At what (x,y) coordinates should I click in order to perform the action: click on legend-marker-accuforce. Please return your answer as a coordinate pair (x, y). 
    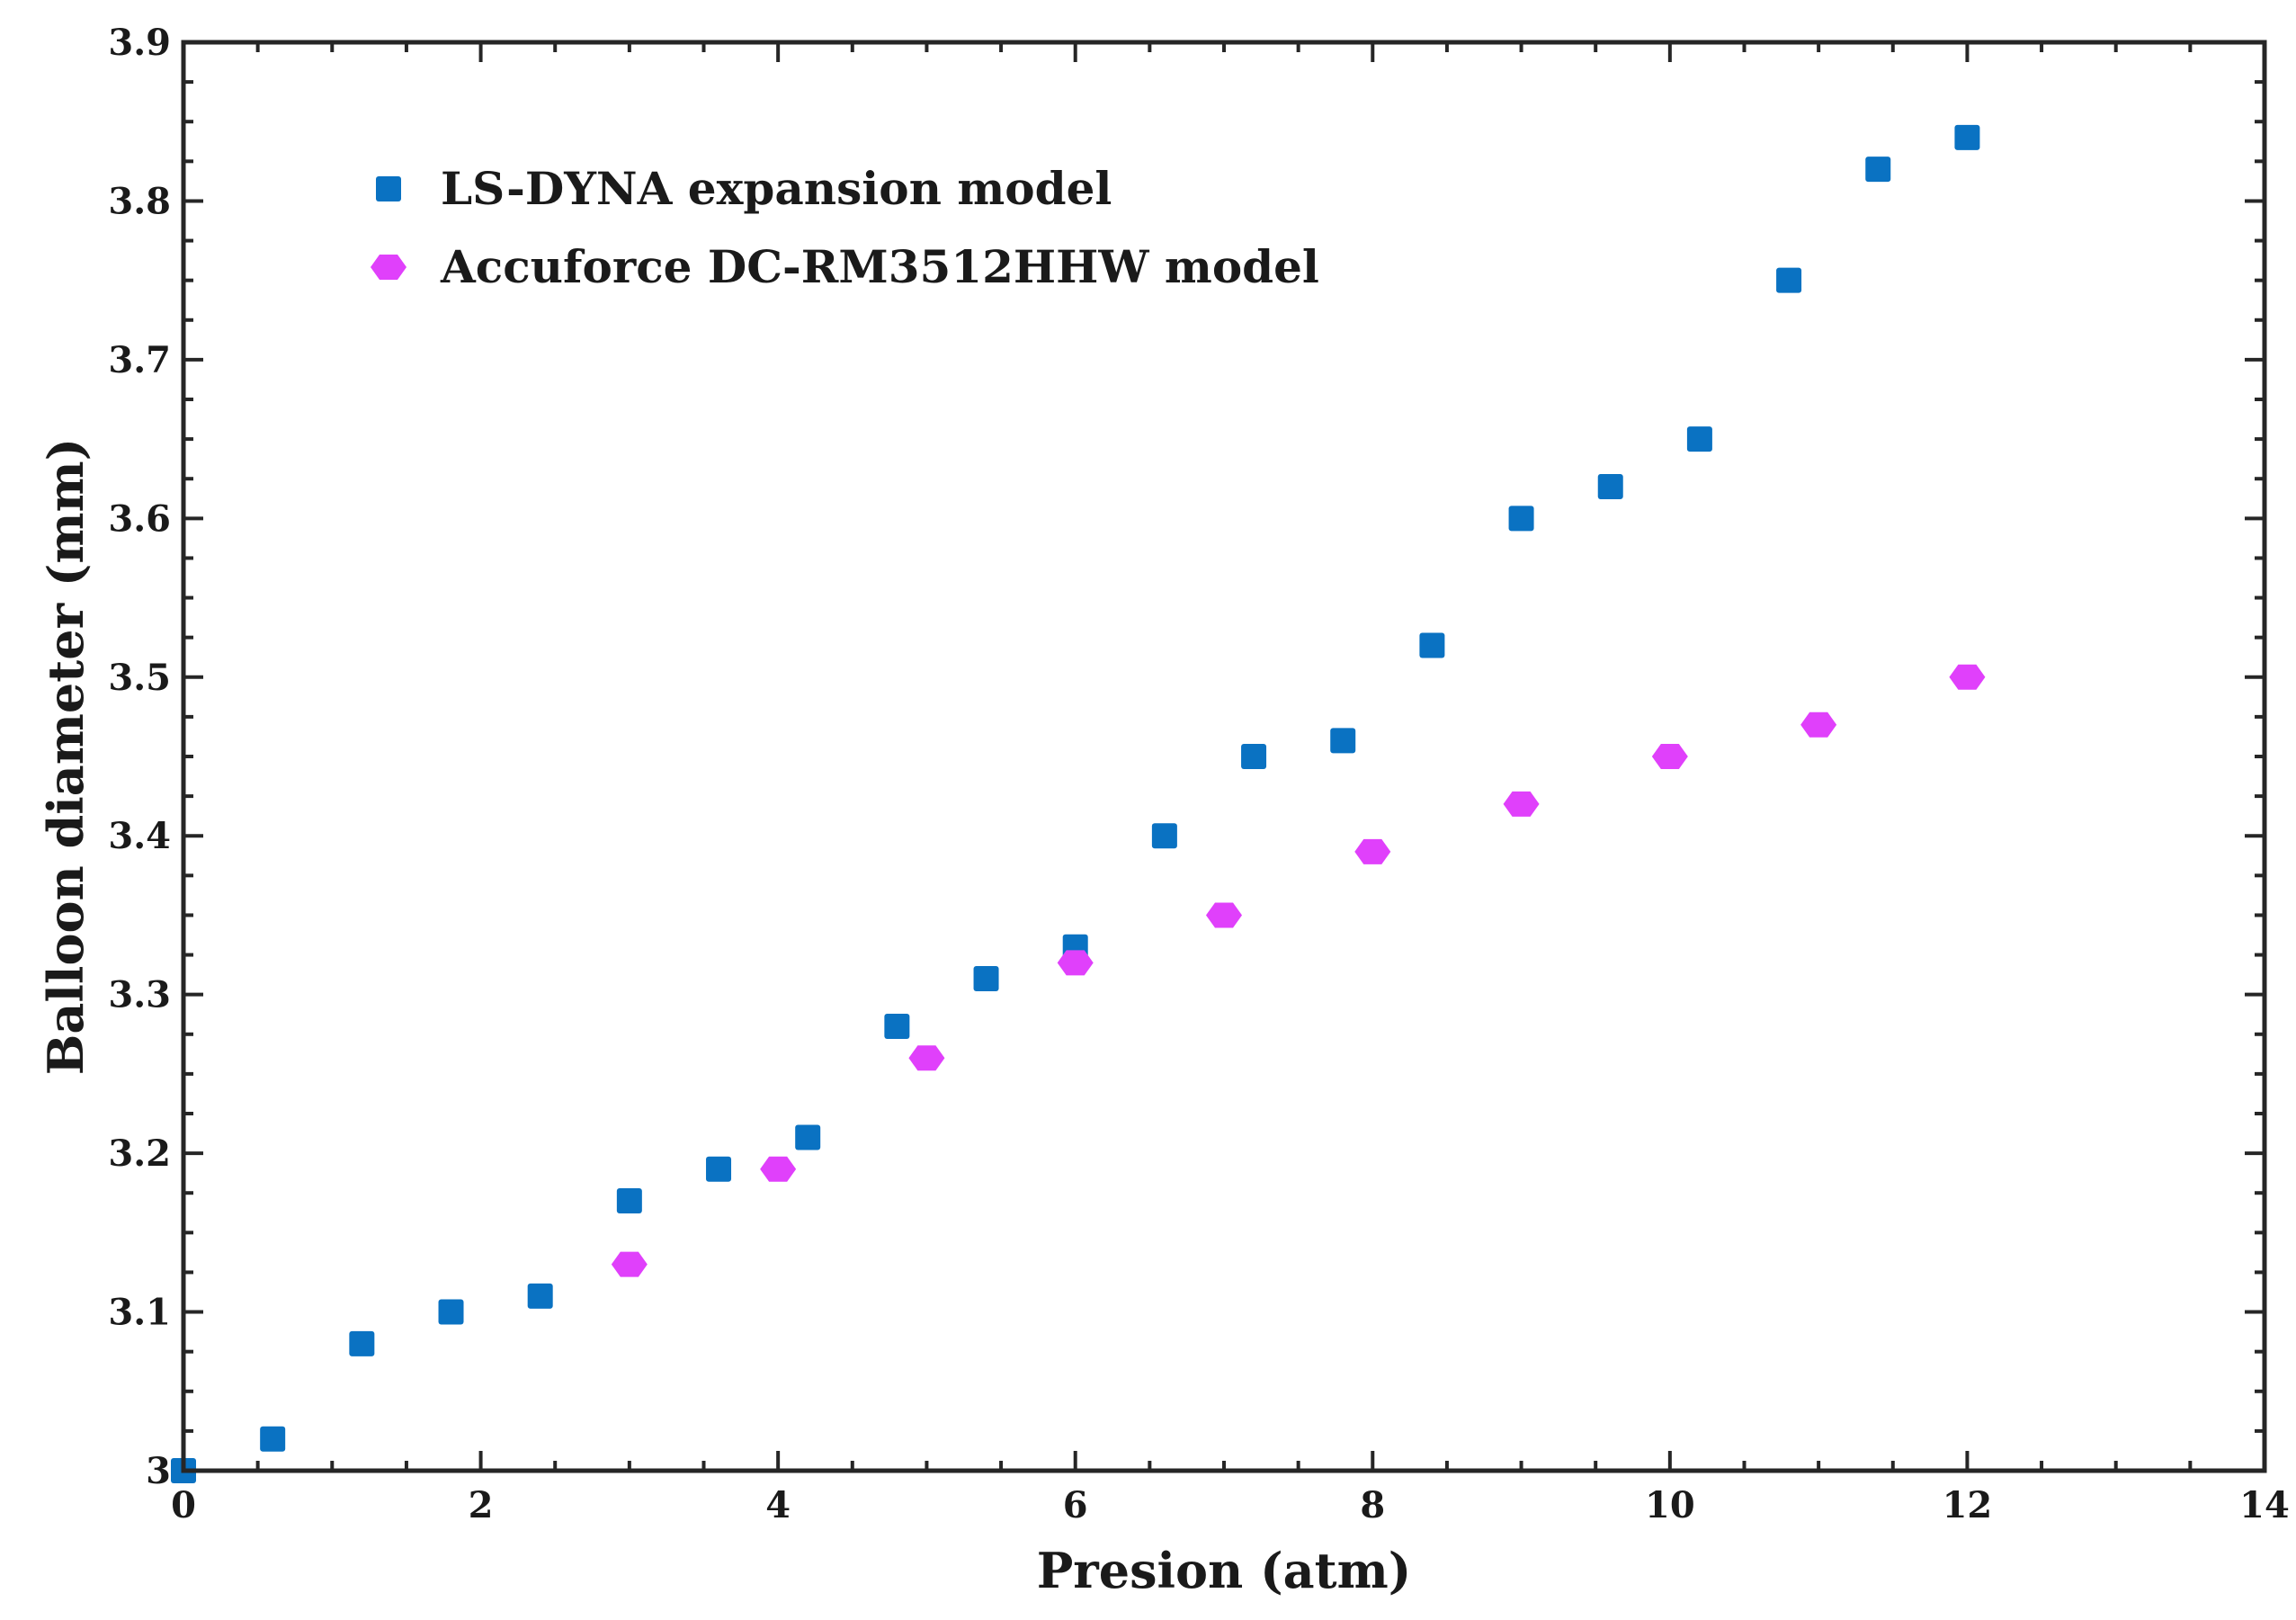
    Looking at the image, I should click on (388, 267).